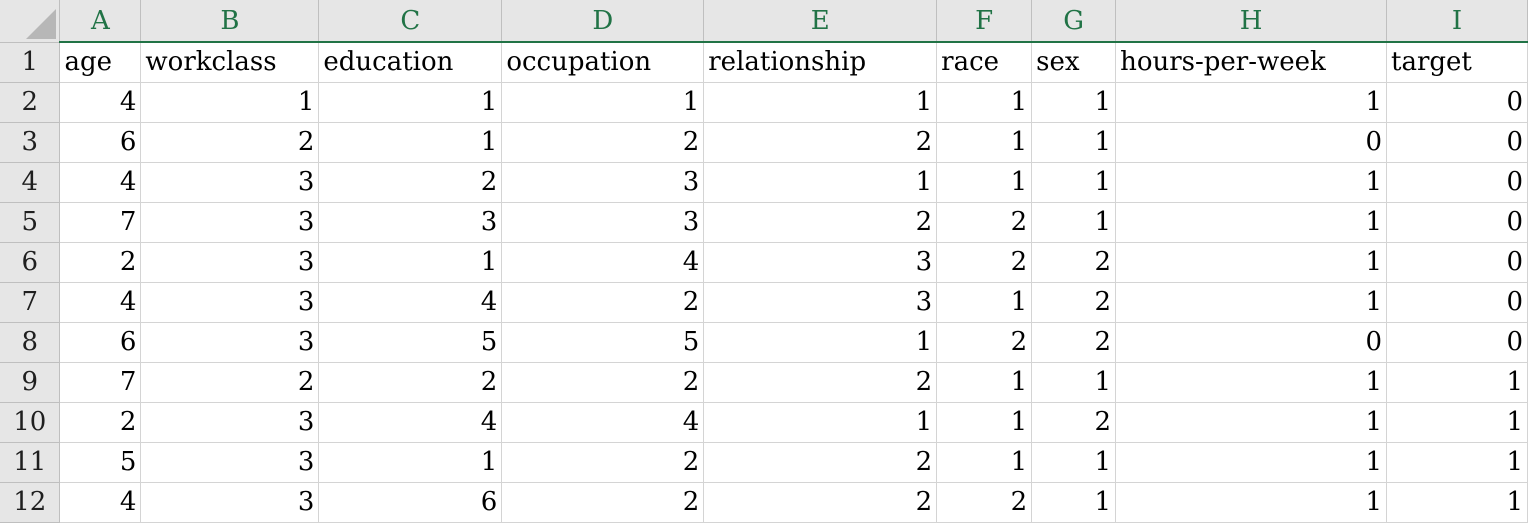 The image size is (1528, 525). I want to click on cell: race, so click(984, 62).